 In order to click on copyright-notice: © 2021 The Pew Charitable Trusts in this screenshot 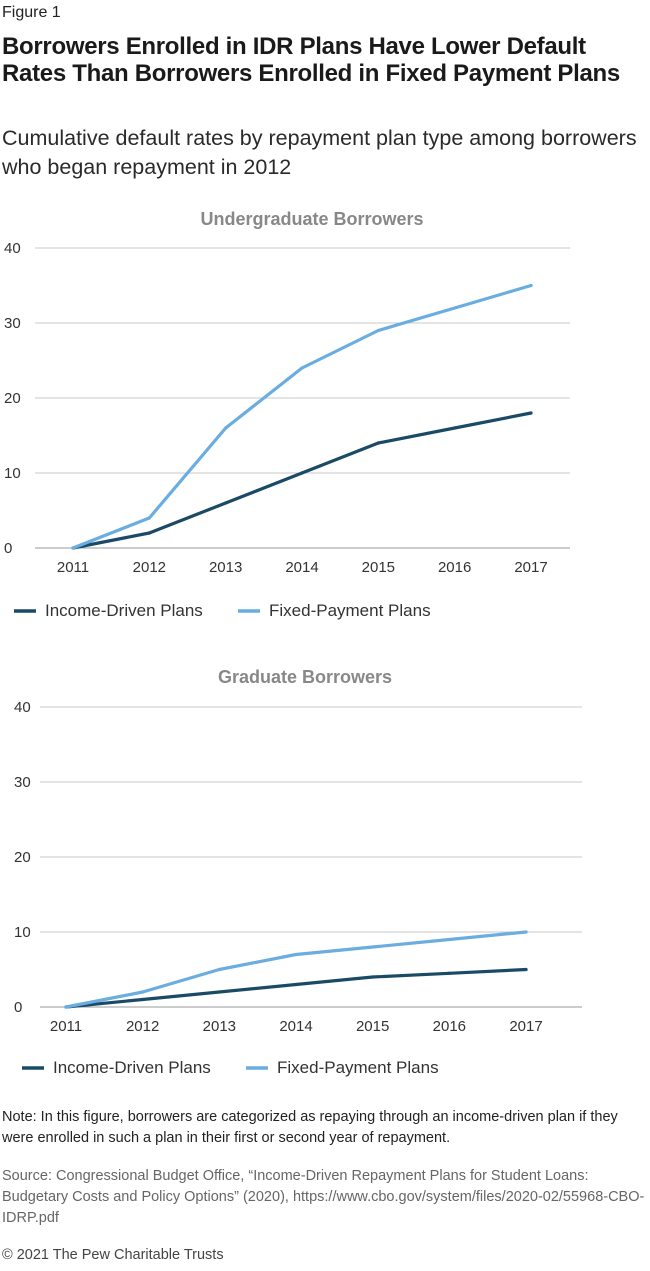, I will do `click(113, 1255)`.